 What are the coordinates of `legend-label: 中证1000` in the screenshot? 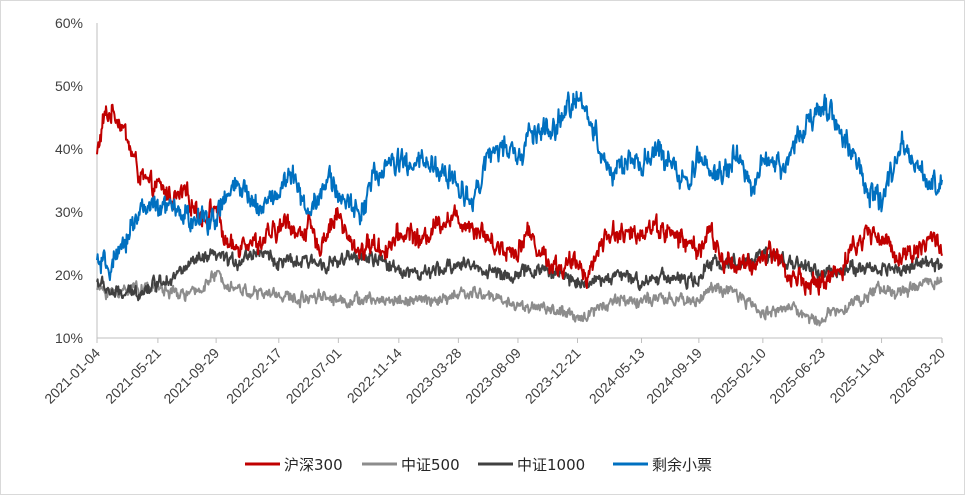 It's located at (551, 465).